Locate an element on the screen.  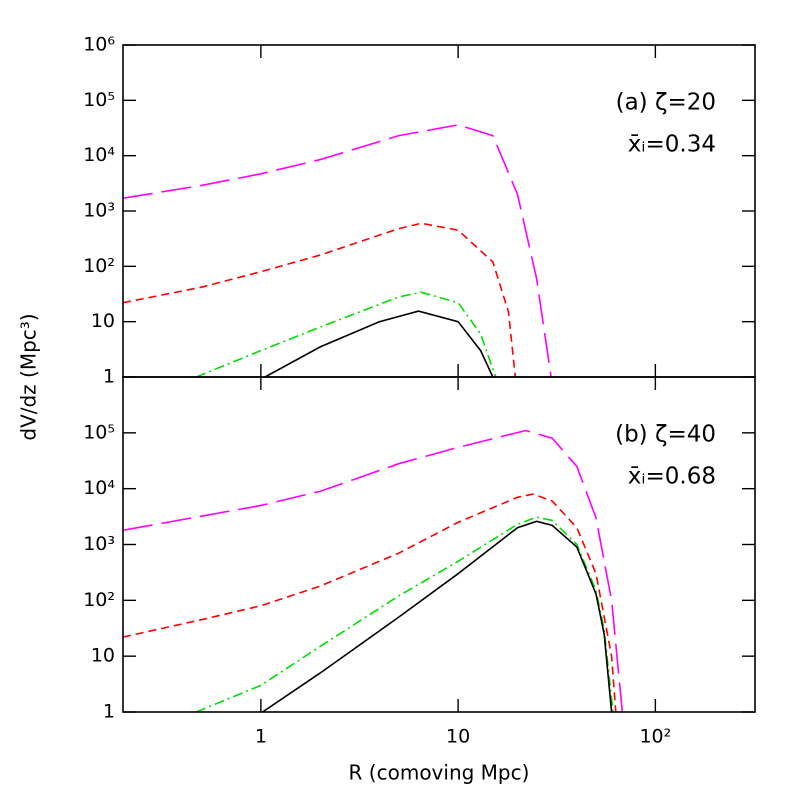
annotation: (b) ζ=40 is located at coordinates (665, 435).